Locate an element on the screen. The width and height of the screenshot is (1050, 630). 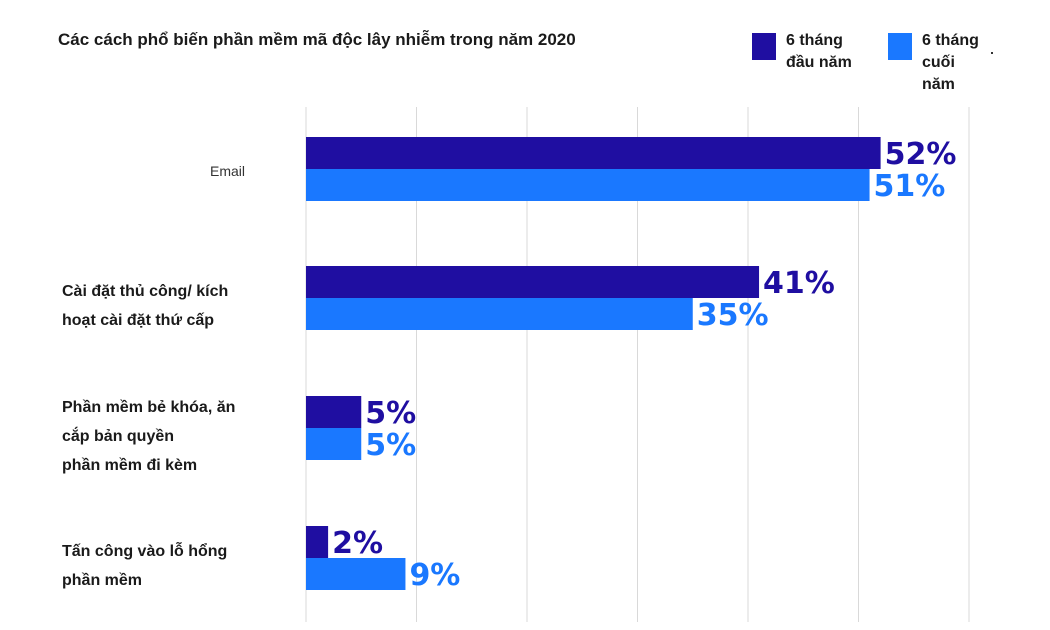
category-label-line: phần mềm đi kèm is located at coordinates (130, 465).